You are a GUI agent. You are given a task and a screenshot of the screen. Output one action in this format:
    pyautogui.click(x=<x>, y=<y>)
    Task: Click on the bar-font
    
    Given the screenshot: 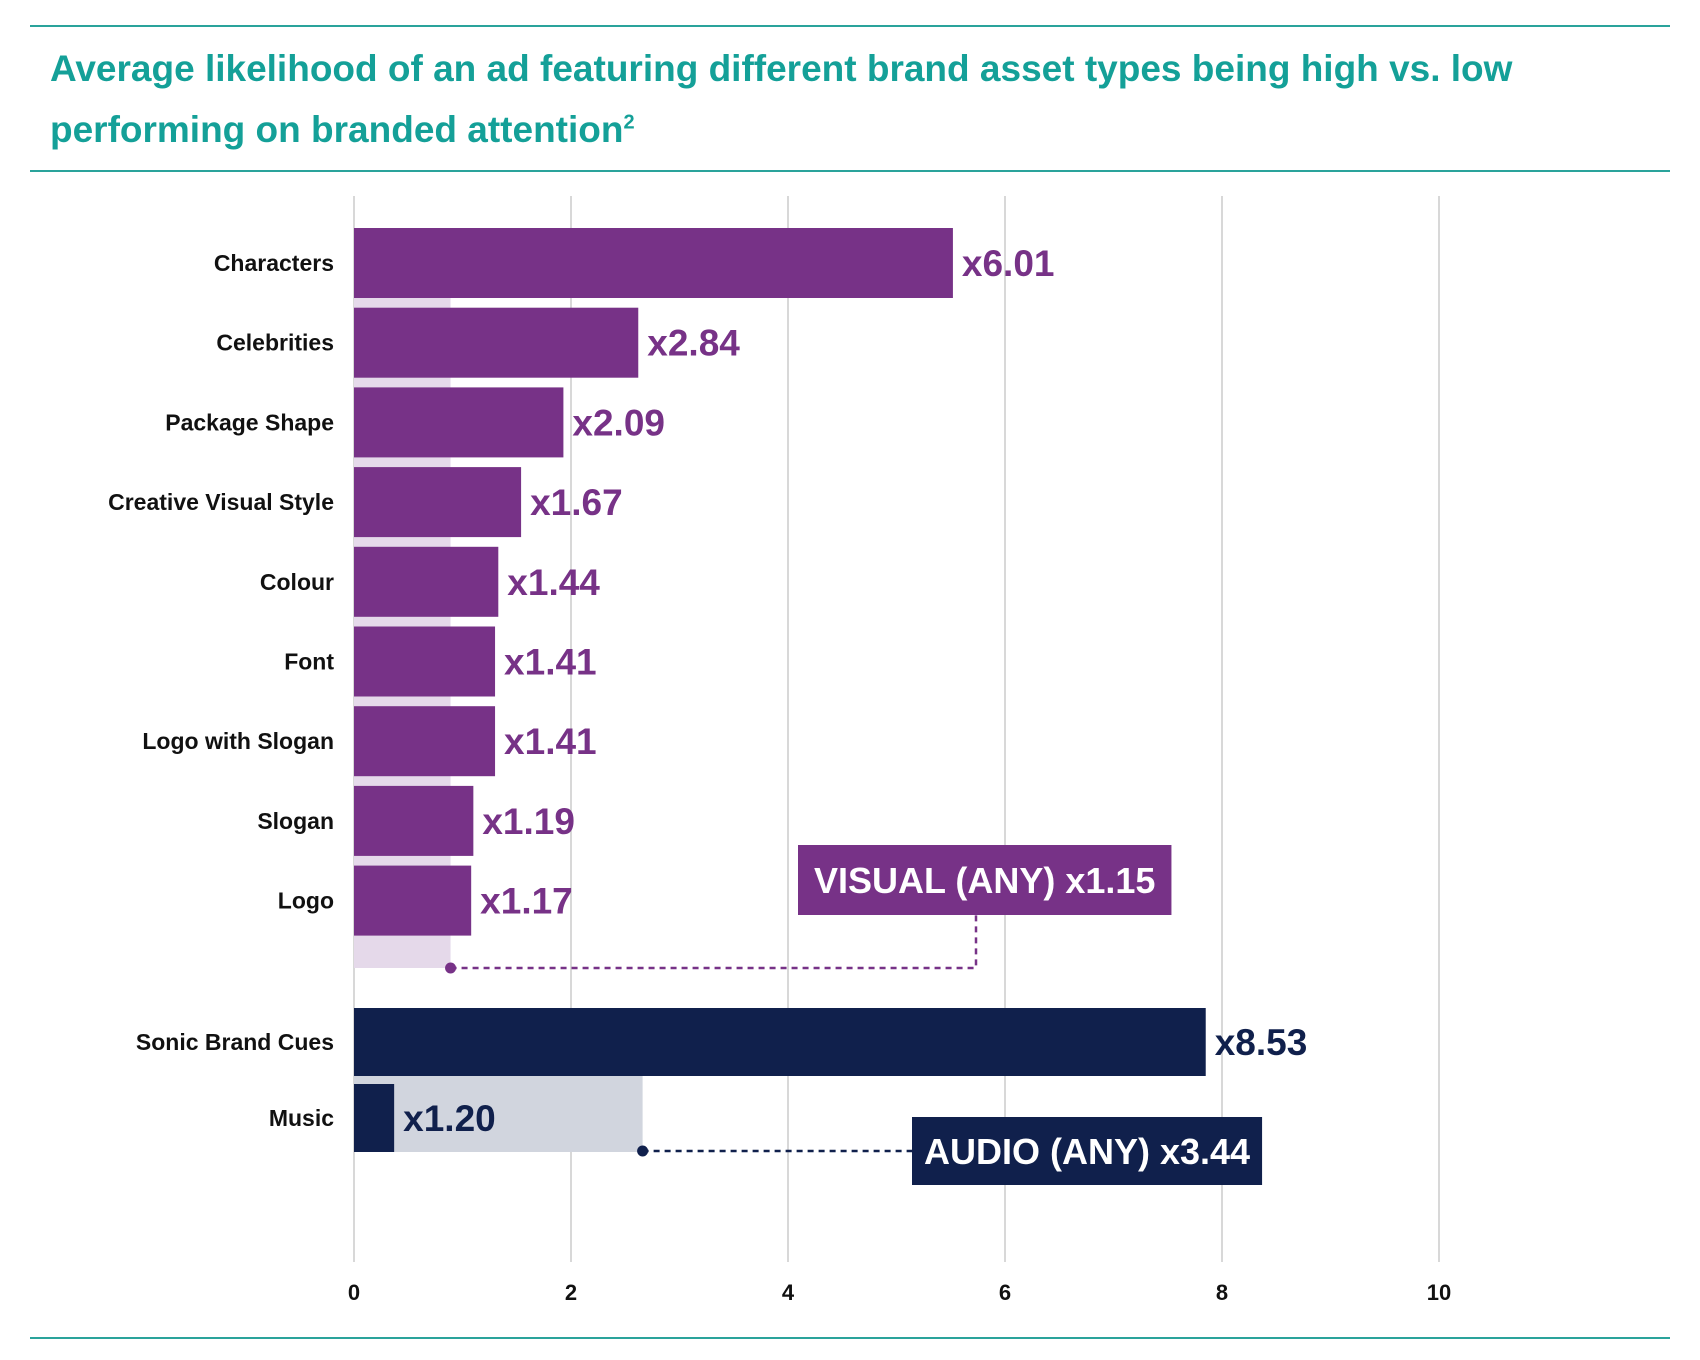 What is the action you would take?
    pyautogui.click(x=425, y=661)
    